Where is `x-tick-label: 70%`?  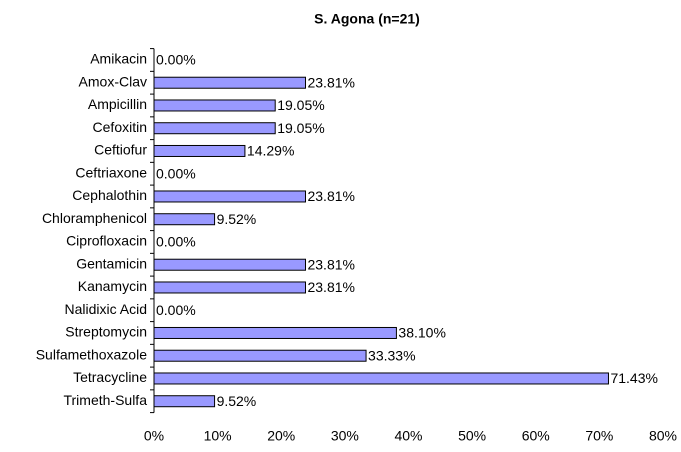 x-tick-label: 70% is located at coordinates (599, 436).